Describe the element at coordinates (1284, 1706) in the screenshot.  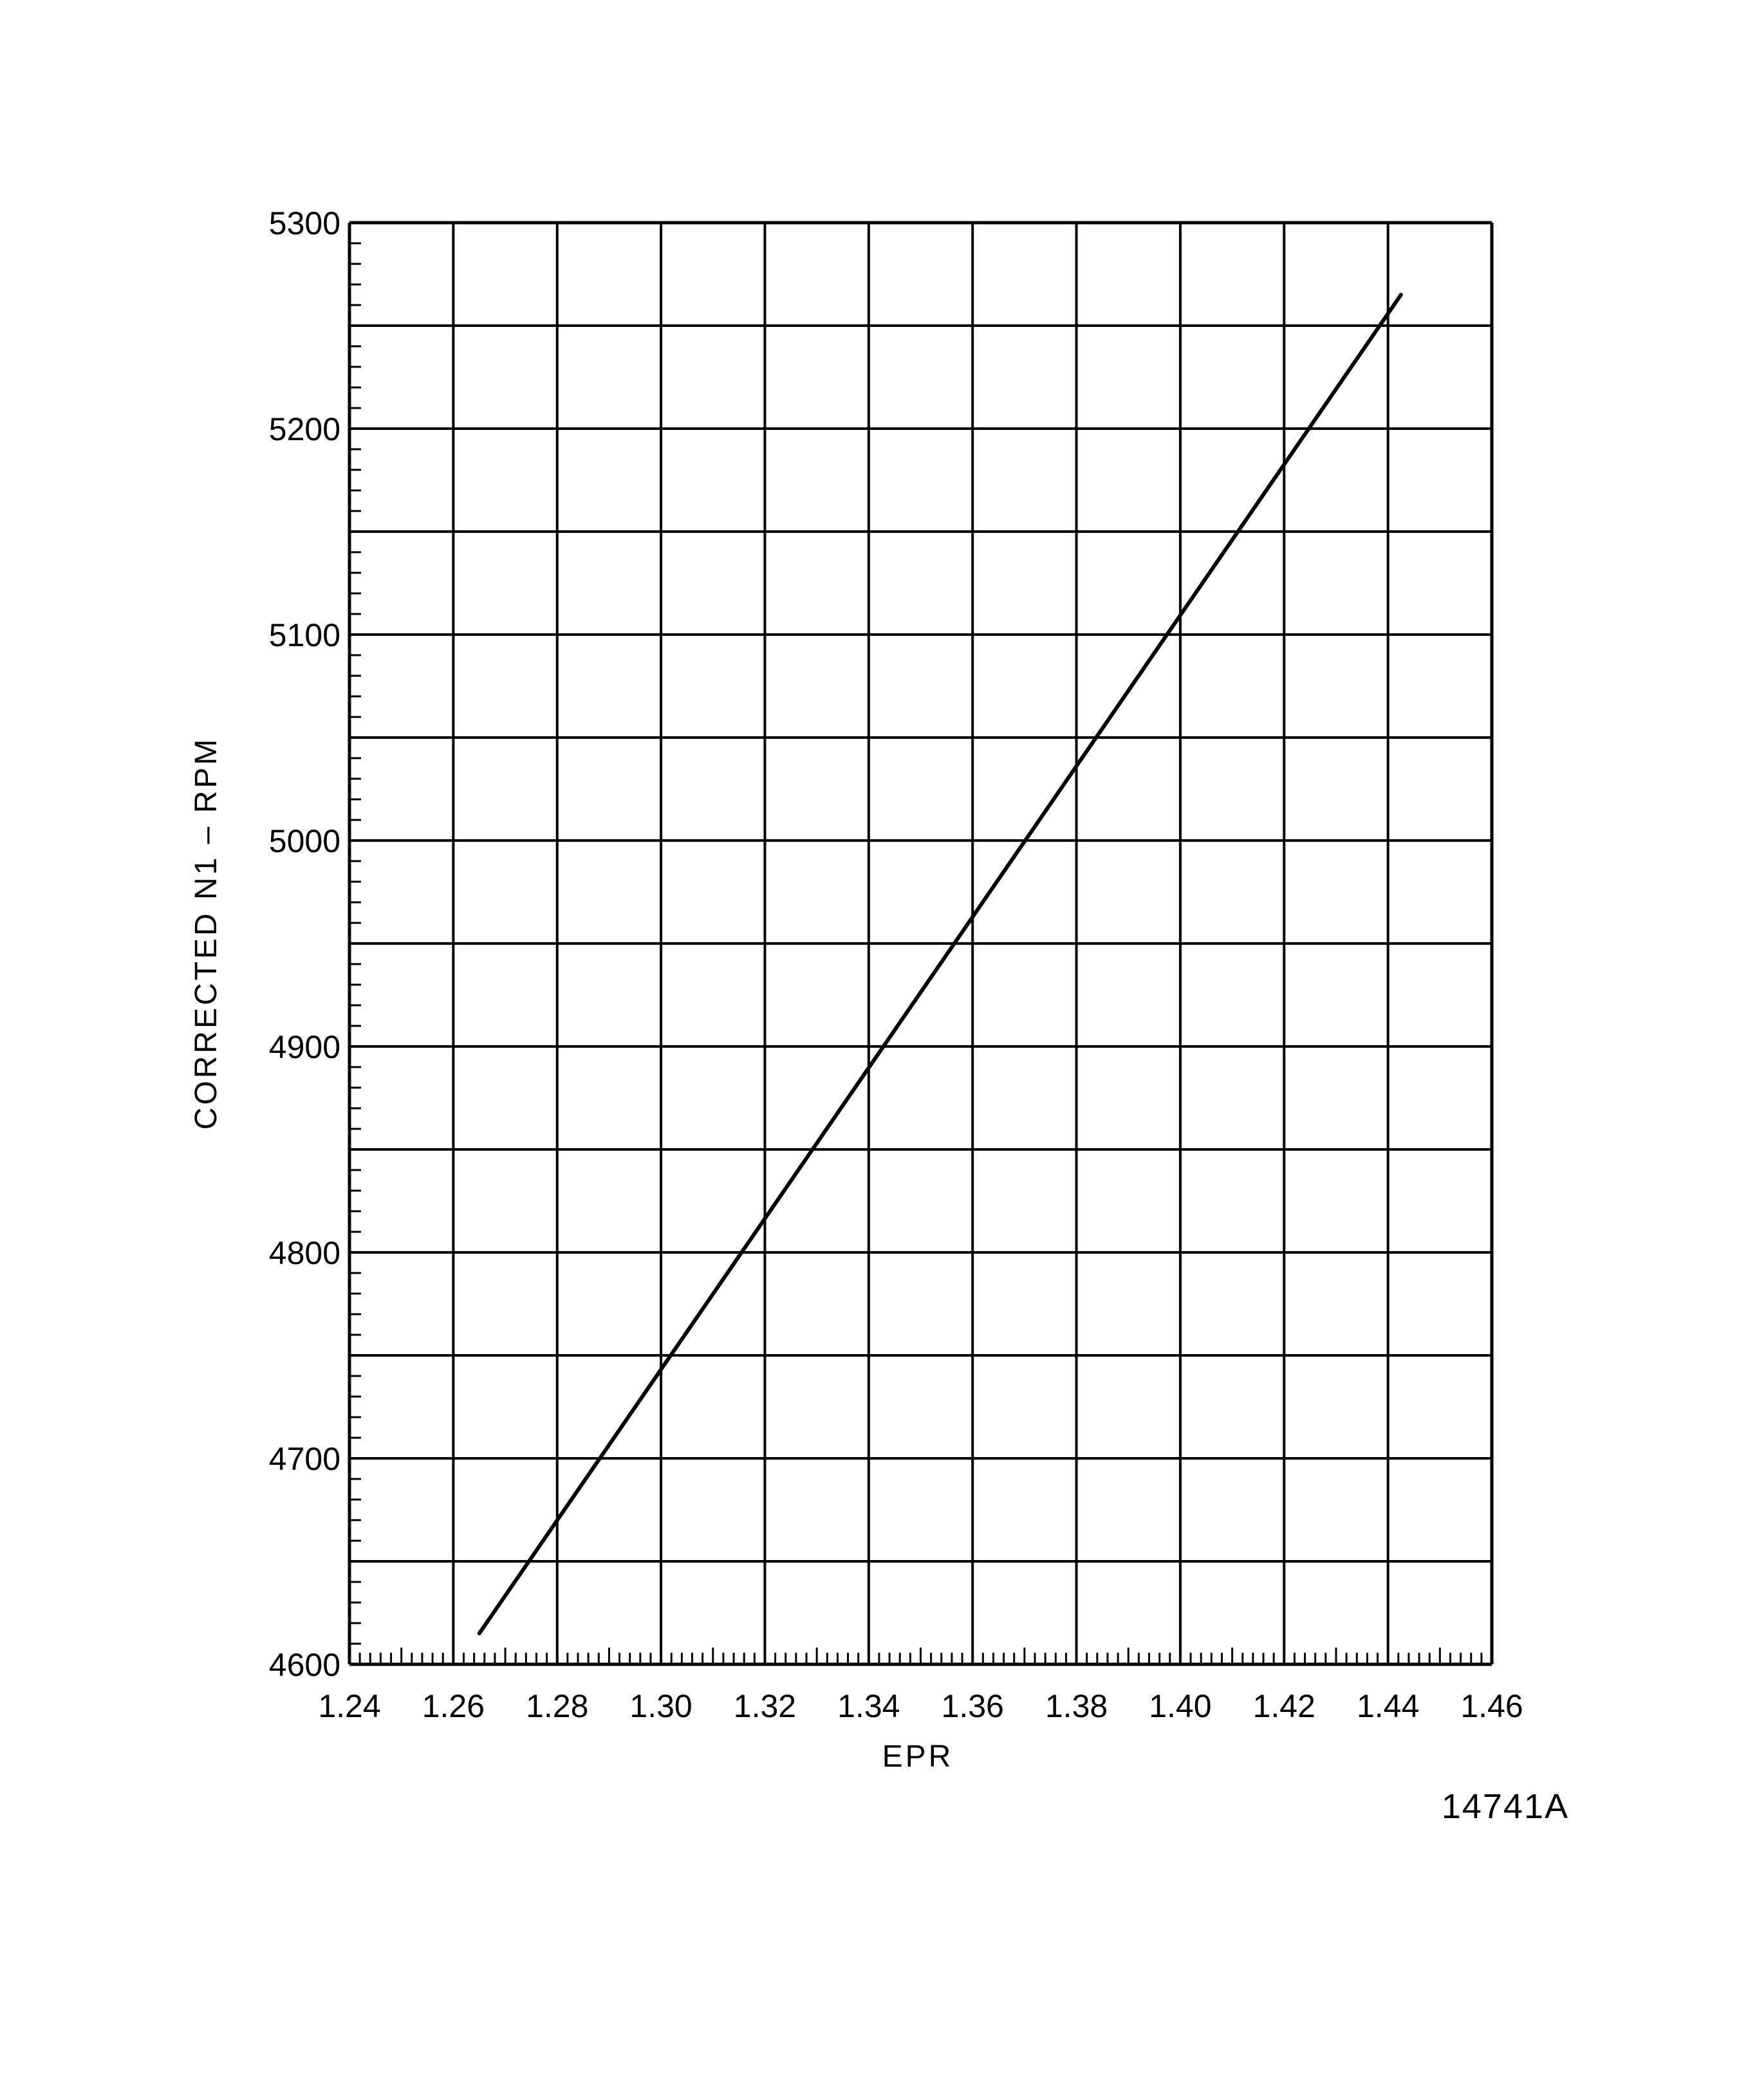
I see `x-tick-label: 1.42` at that location.